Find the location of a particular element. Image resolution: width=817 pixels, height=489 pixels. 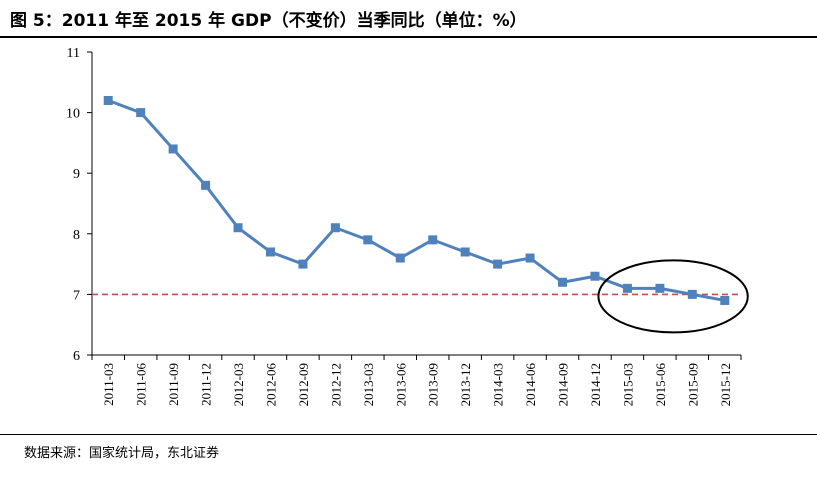

x-tick-label: 2014-03 is located at coordinates (498, 384).